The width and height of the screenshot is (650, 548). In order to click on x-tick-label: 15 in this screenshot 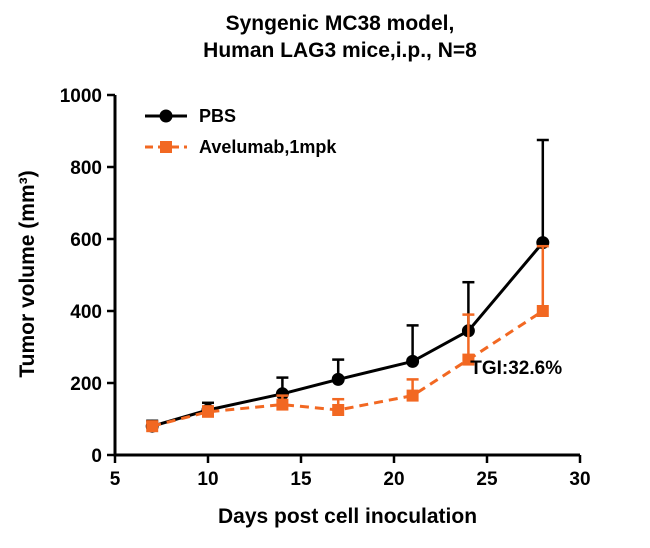, I will do `click(301, 479)`.